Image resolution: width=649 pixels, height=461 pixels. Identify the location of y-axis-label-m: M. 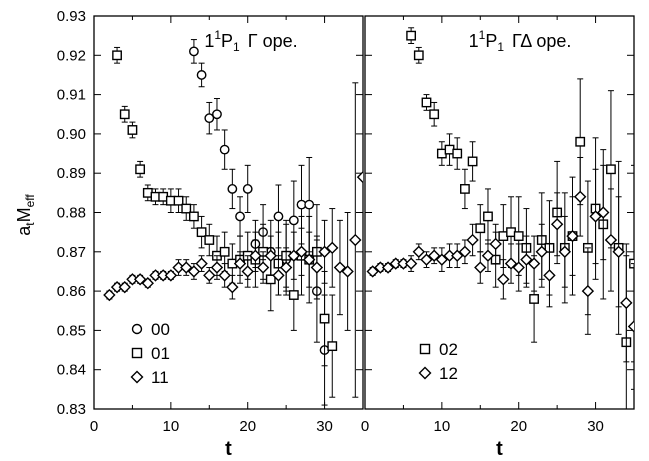
(24, 214).